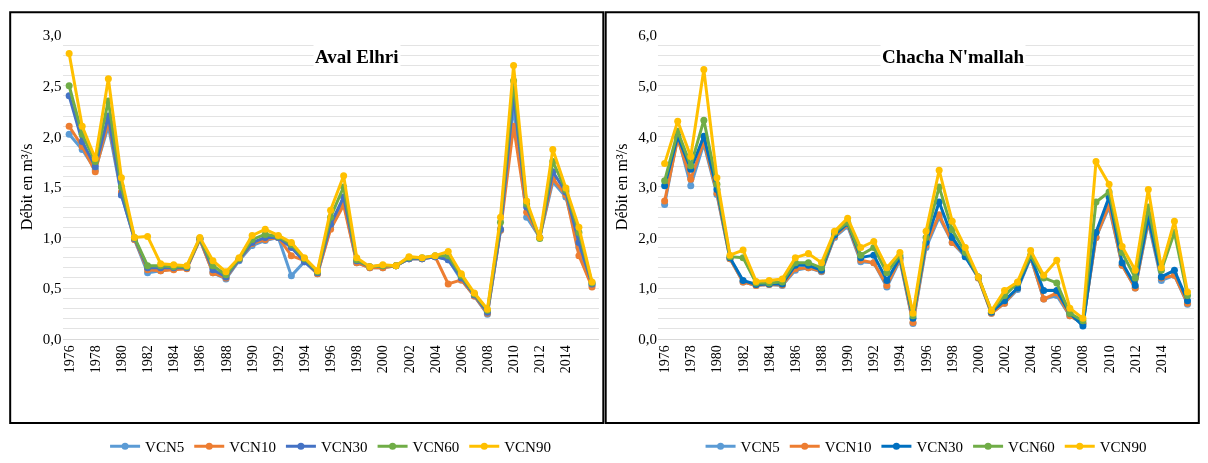  I want to click on text: Aval Elhri, so click(357, 56).